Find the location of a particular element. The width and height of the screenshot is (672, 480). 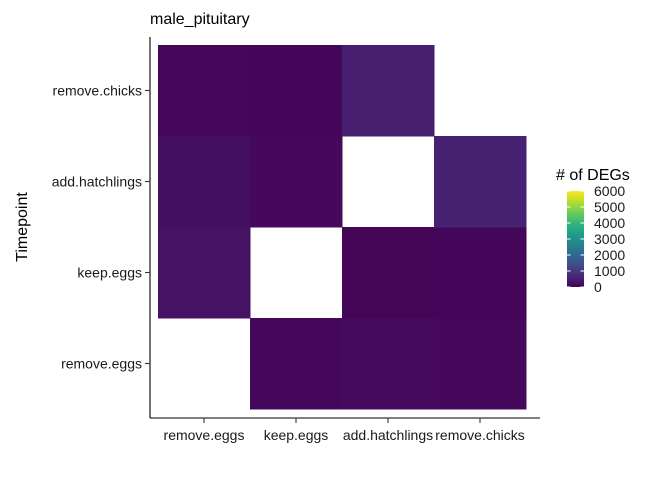

legend-title: # of DEGs is located at coordinates (593, 175).